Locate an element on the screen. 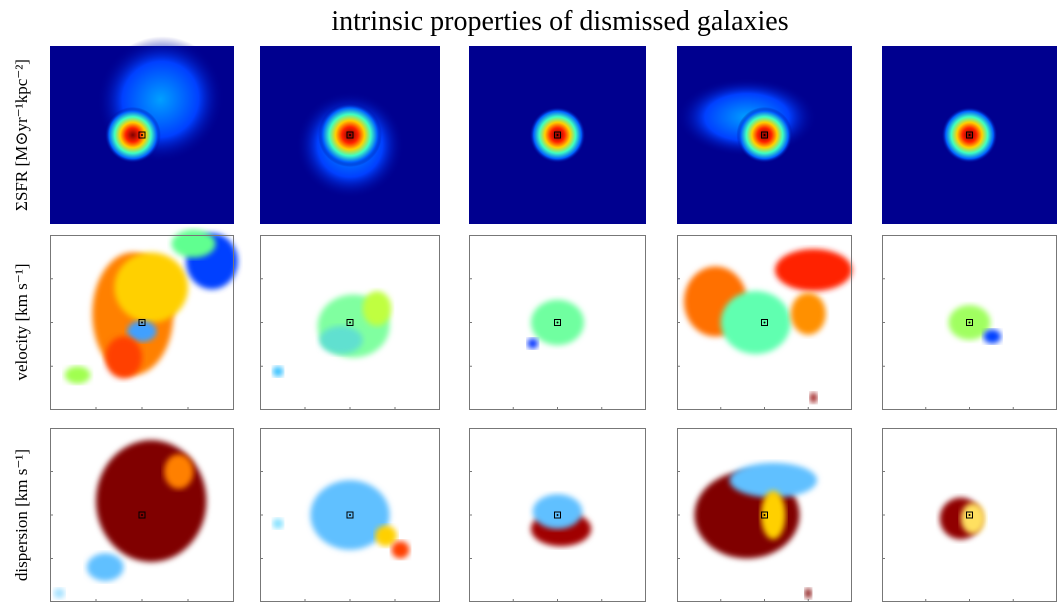  row-label: ΣSFR [M⊙yr⁻¹kpc⁻²] is located at coordinates (21, 135).